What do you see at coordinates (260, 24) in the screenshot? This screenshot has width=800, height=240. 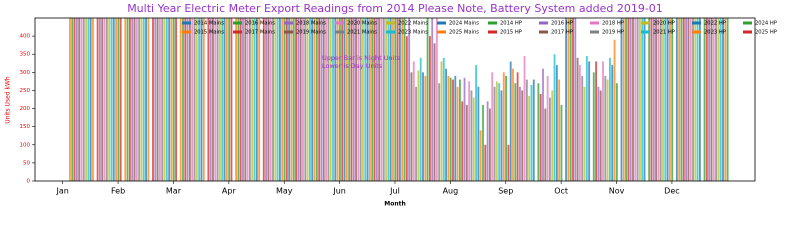 I see `legend-label: 2016 Mains` at bounding box center [260, 24].